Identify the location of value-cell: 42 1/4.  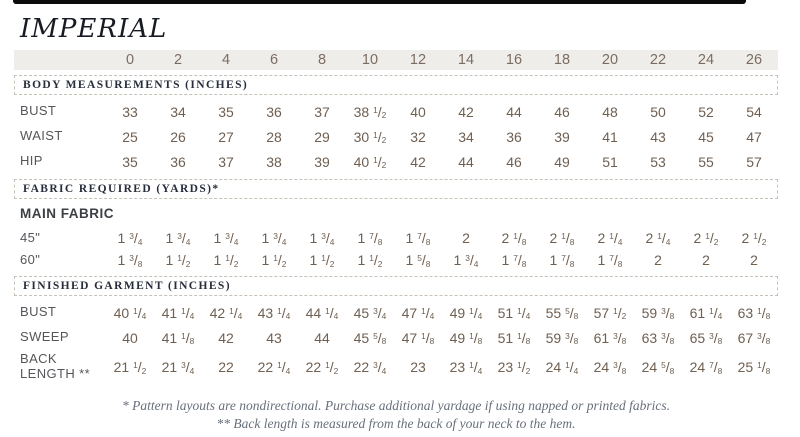
(226, 313).